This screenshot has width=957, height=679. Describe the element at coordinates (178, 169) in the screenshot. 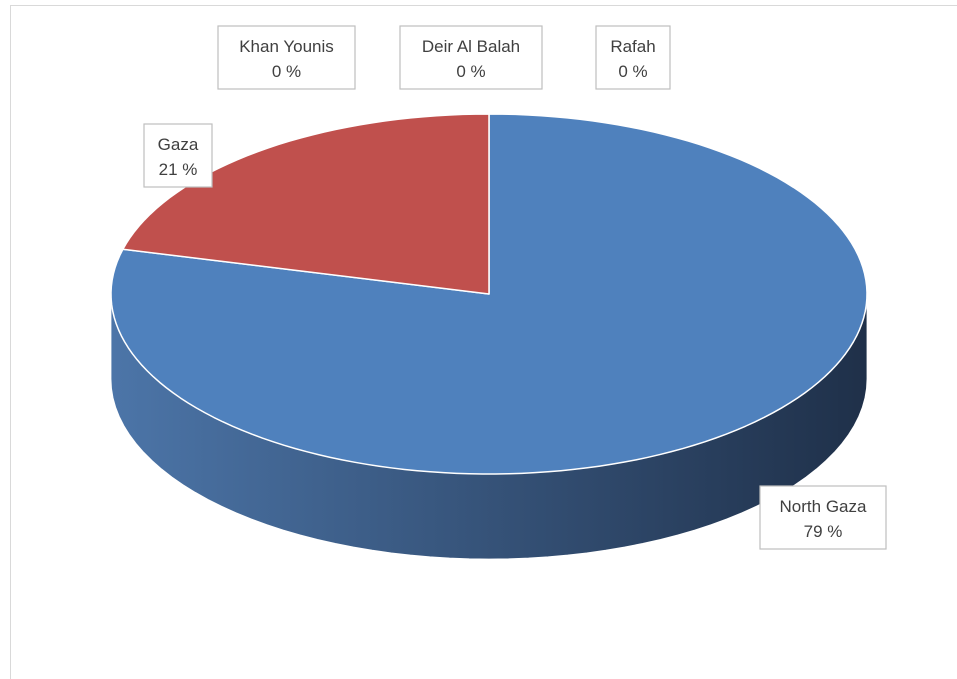

I see `data-label-value: 21 %` at that location.